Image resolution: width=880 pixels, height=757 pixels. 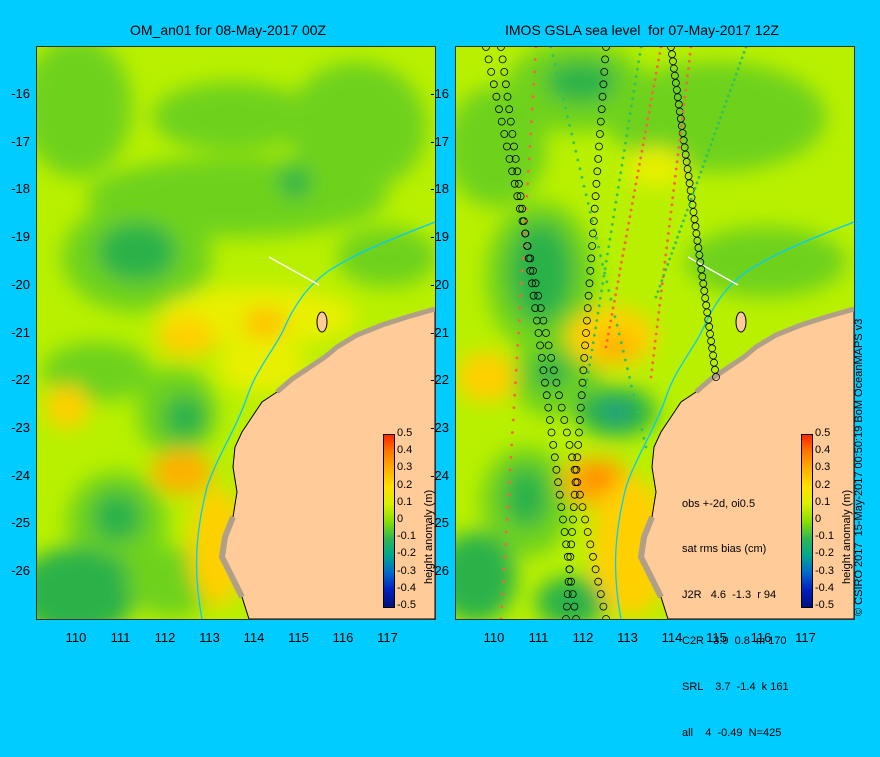 What do you see at coordinates (254, 637) in the screenshot?
I see `longitude-tick-label: 114` at bounding box center [254, 637].